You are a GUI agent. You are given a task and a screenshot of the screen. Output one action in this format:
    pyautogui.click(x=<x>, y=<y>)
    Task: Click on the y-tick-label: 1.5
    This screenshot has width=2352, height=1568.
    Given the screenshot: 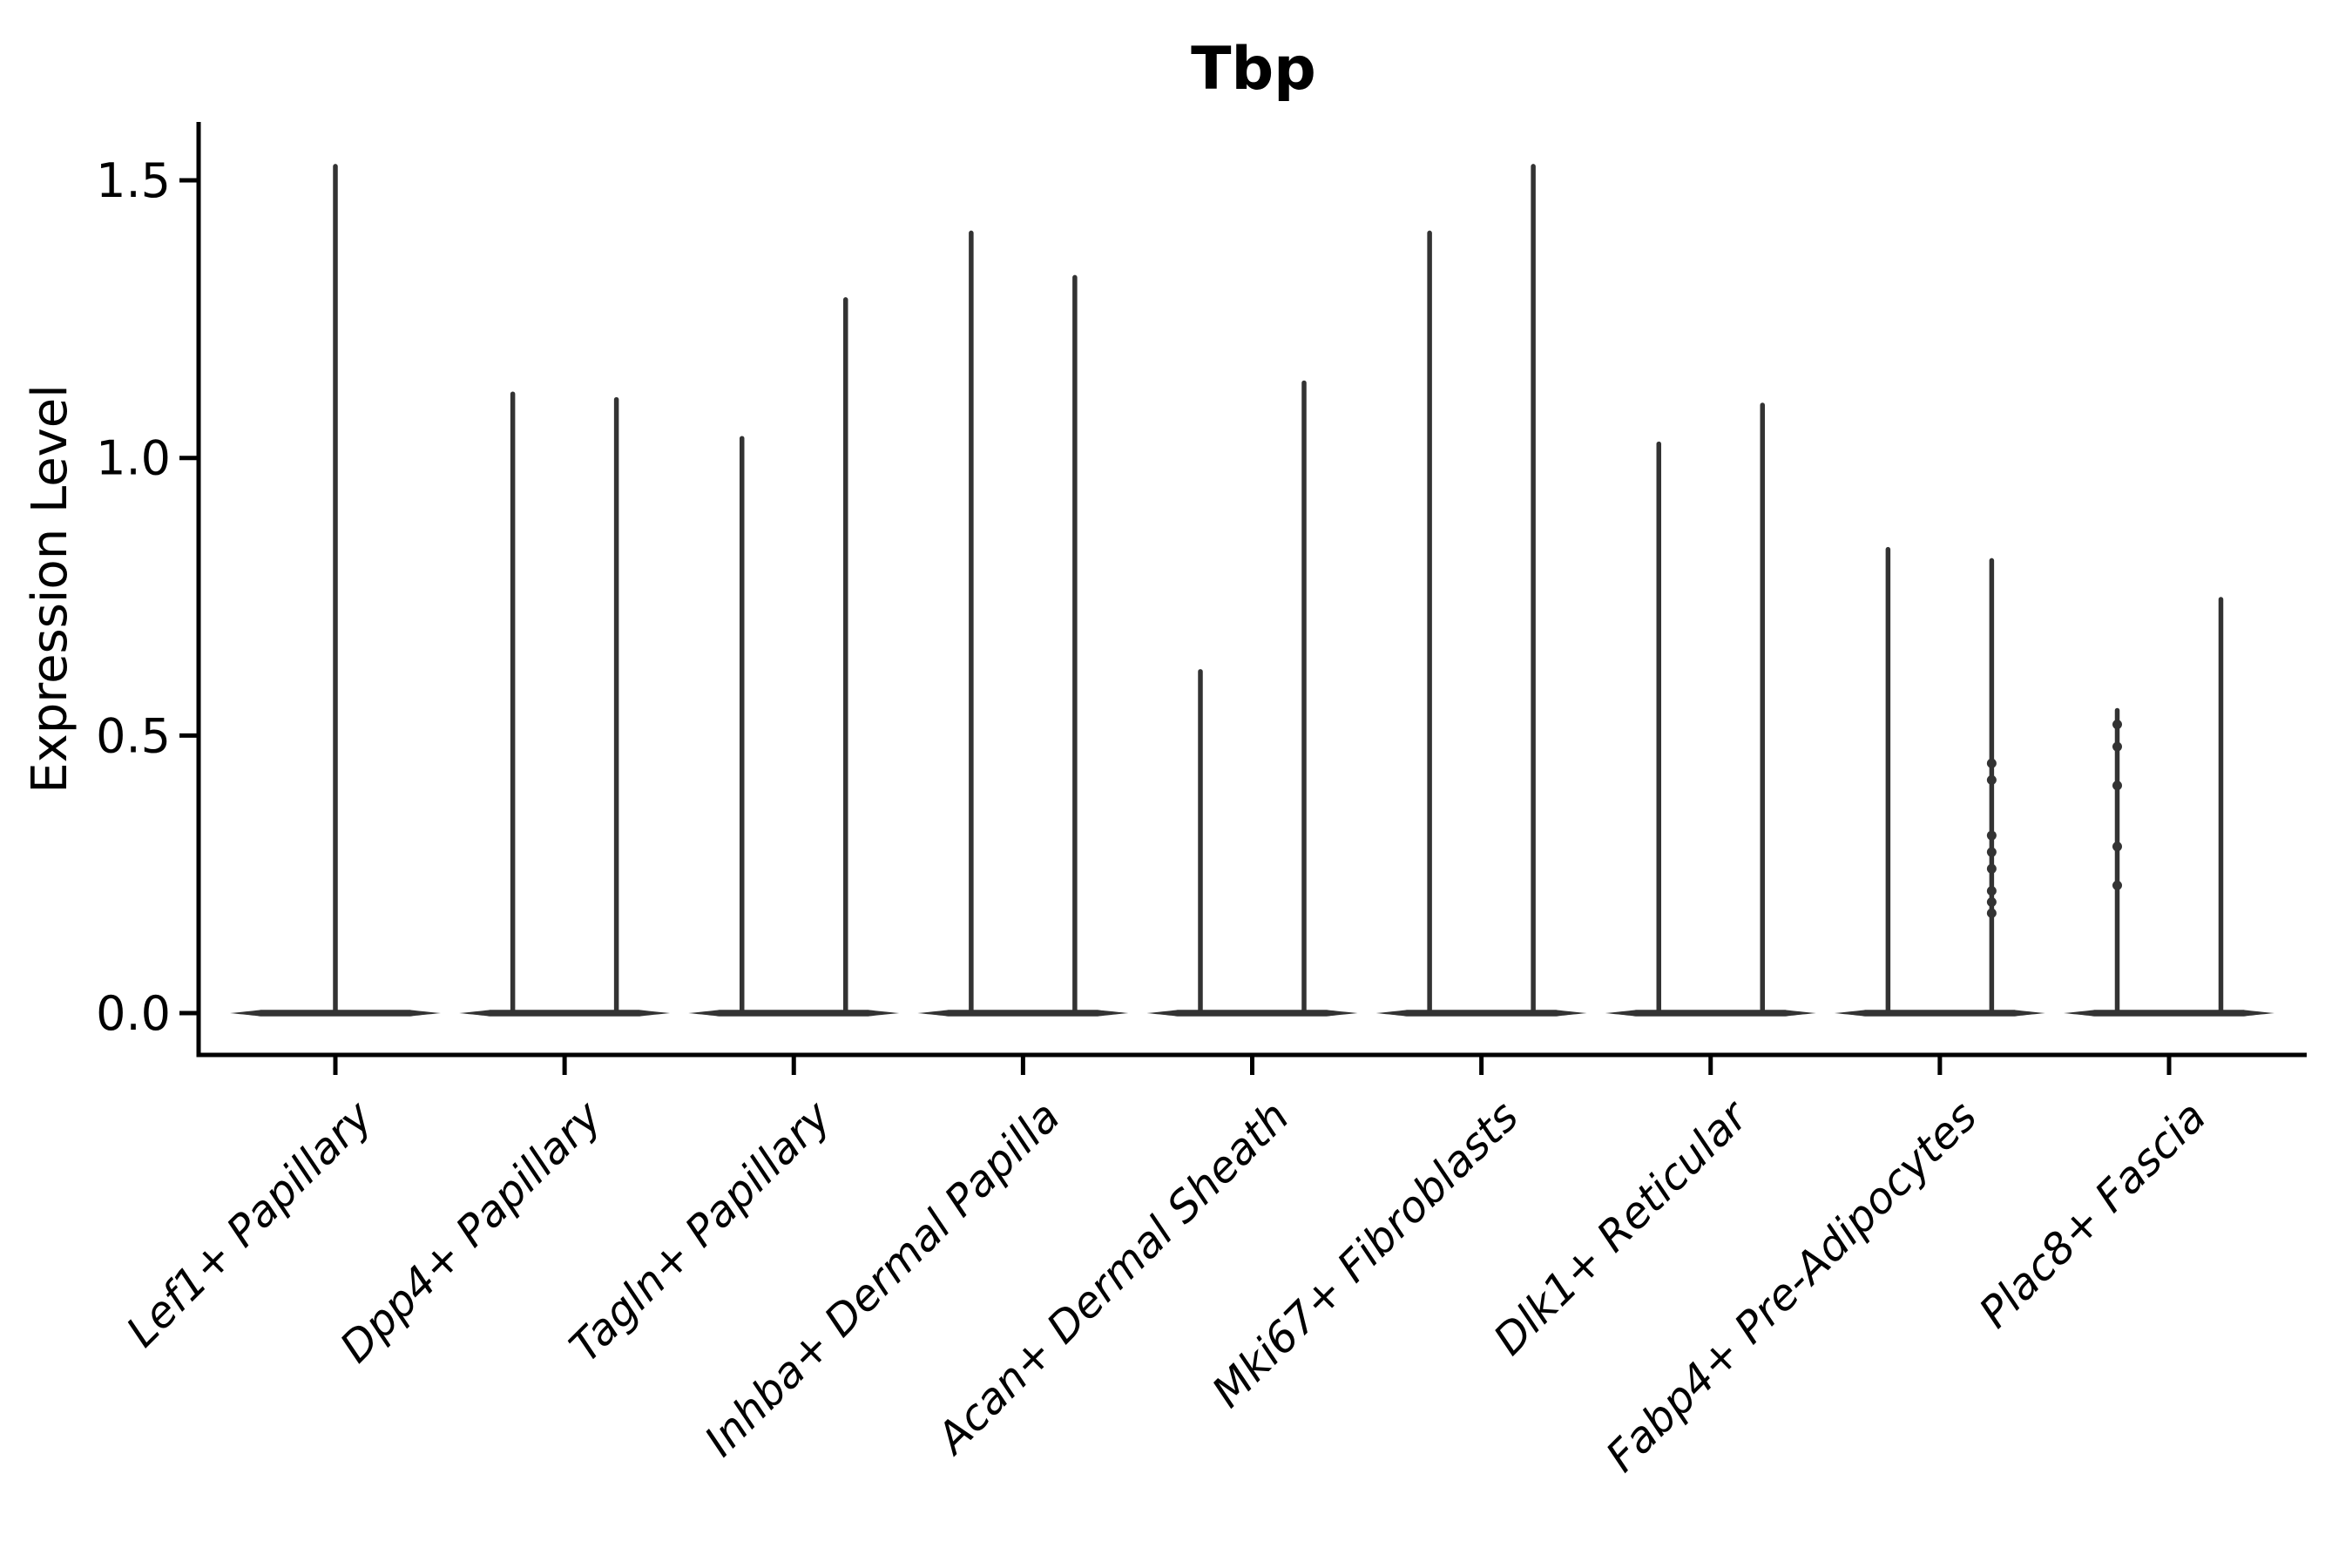 What is the action you would take?
    pyautogui.click(x=134, y=180)
    